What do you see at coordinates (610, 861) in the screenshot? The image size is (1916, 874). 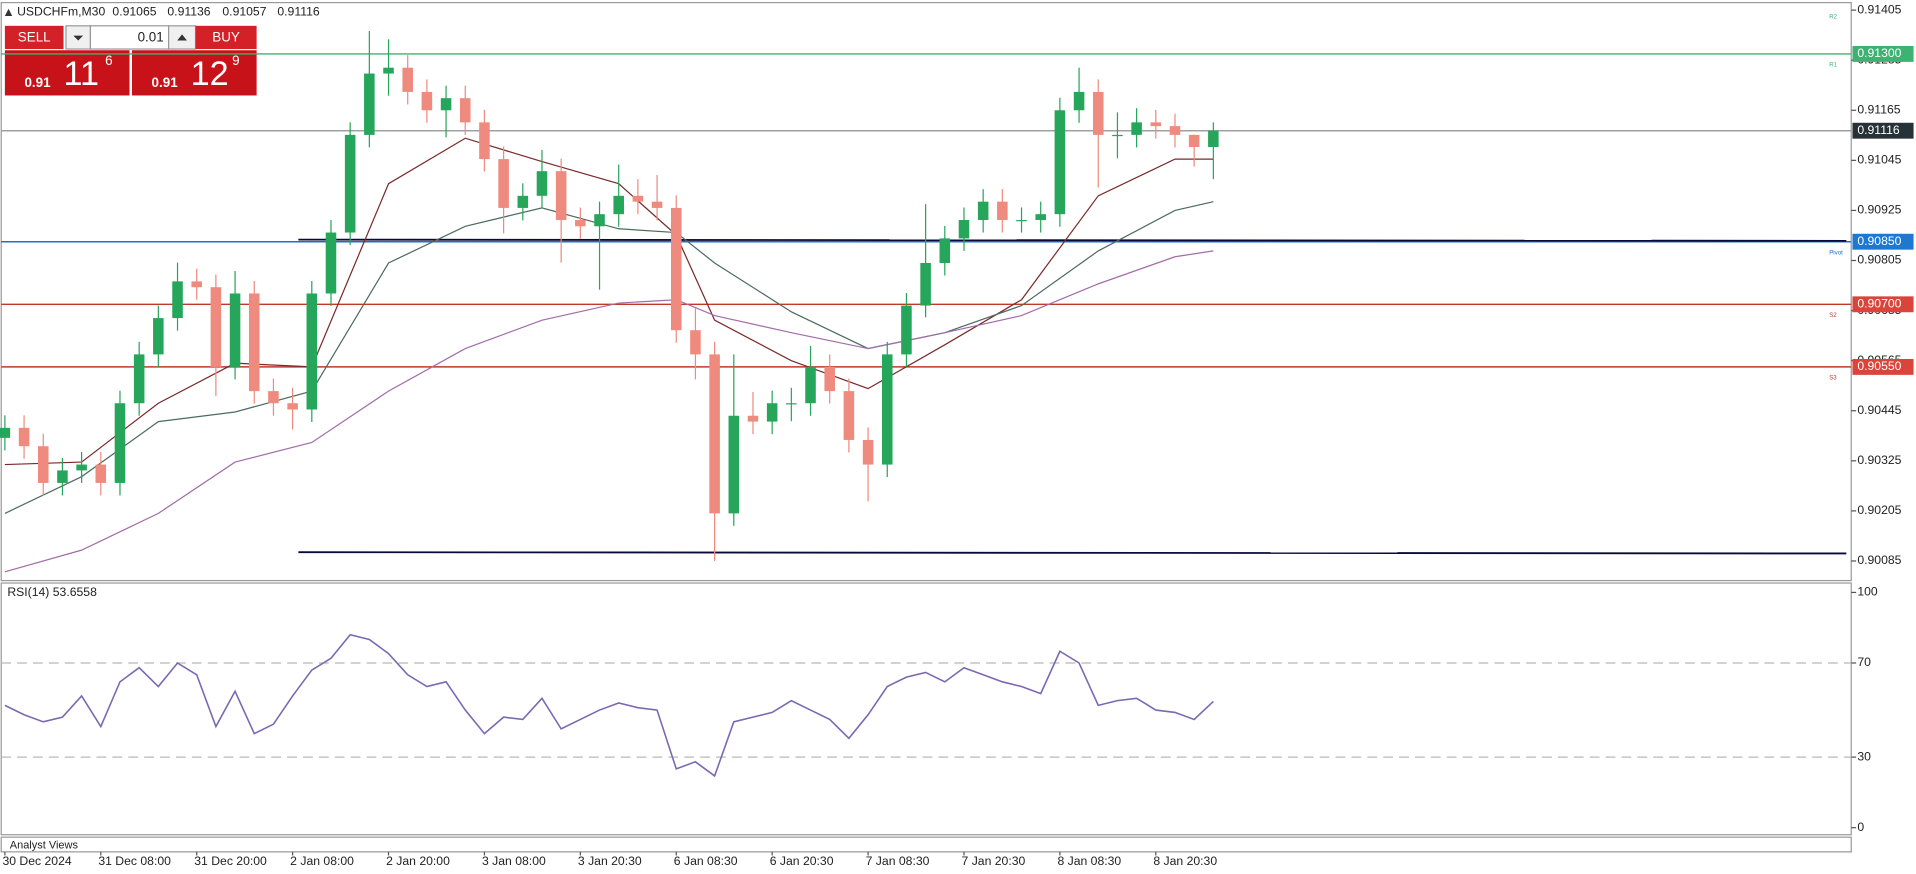 I see `x-tick-label: 3 Jan 20:30` at bounding box center [610, 861].